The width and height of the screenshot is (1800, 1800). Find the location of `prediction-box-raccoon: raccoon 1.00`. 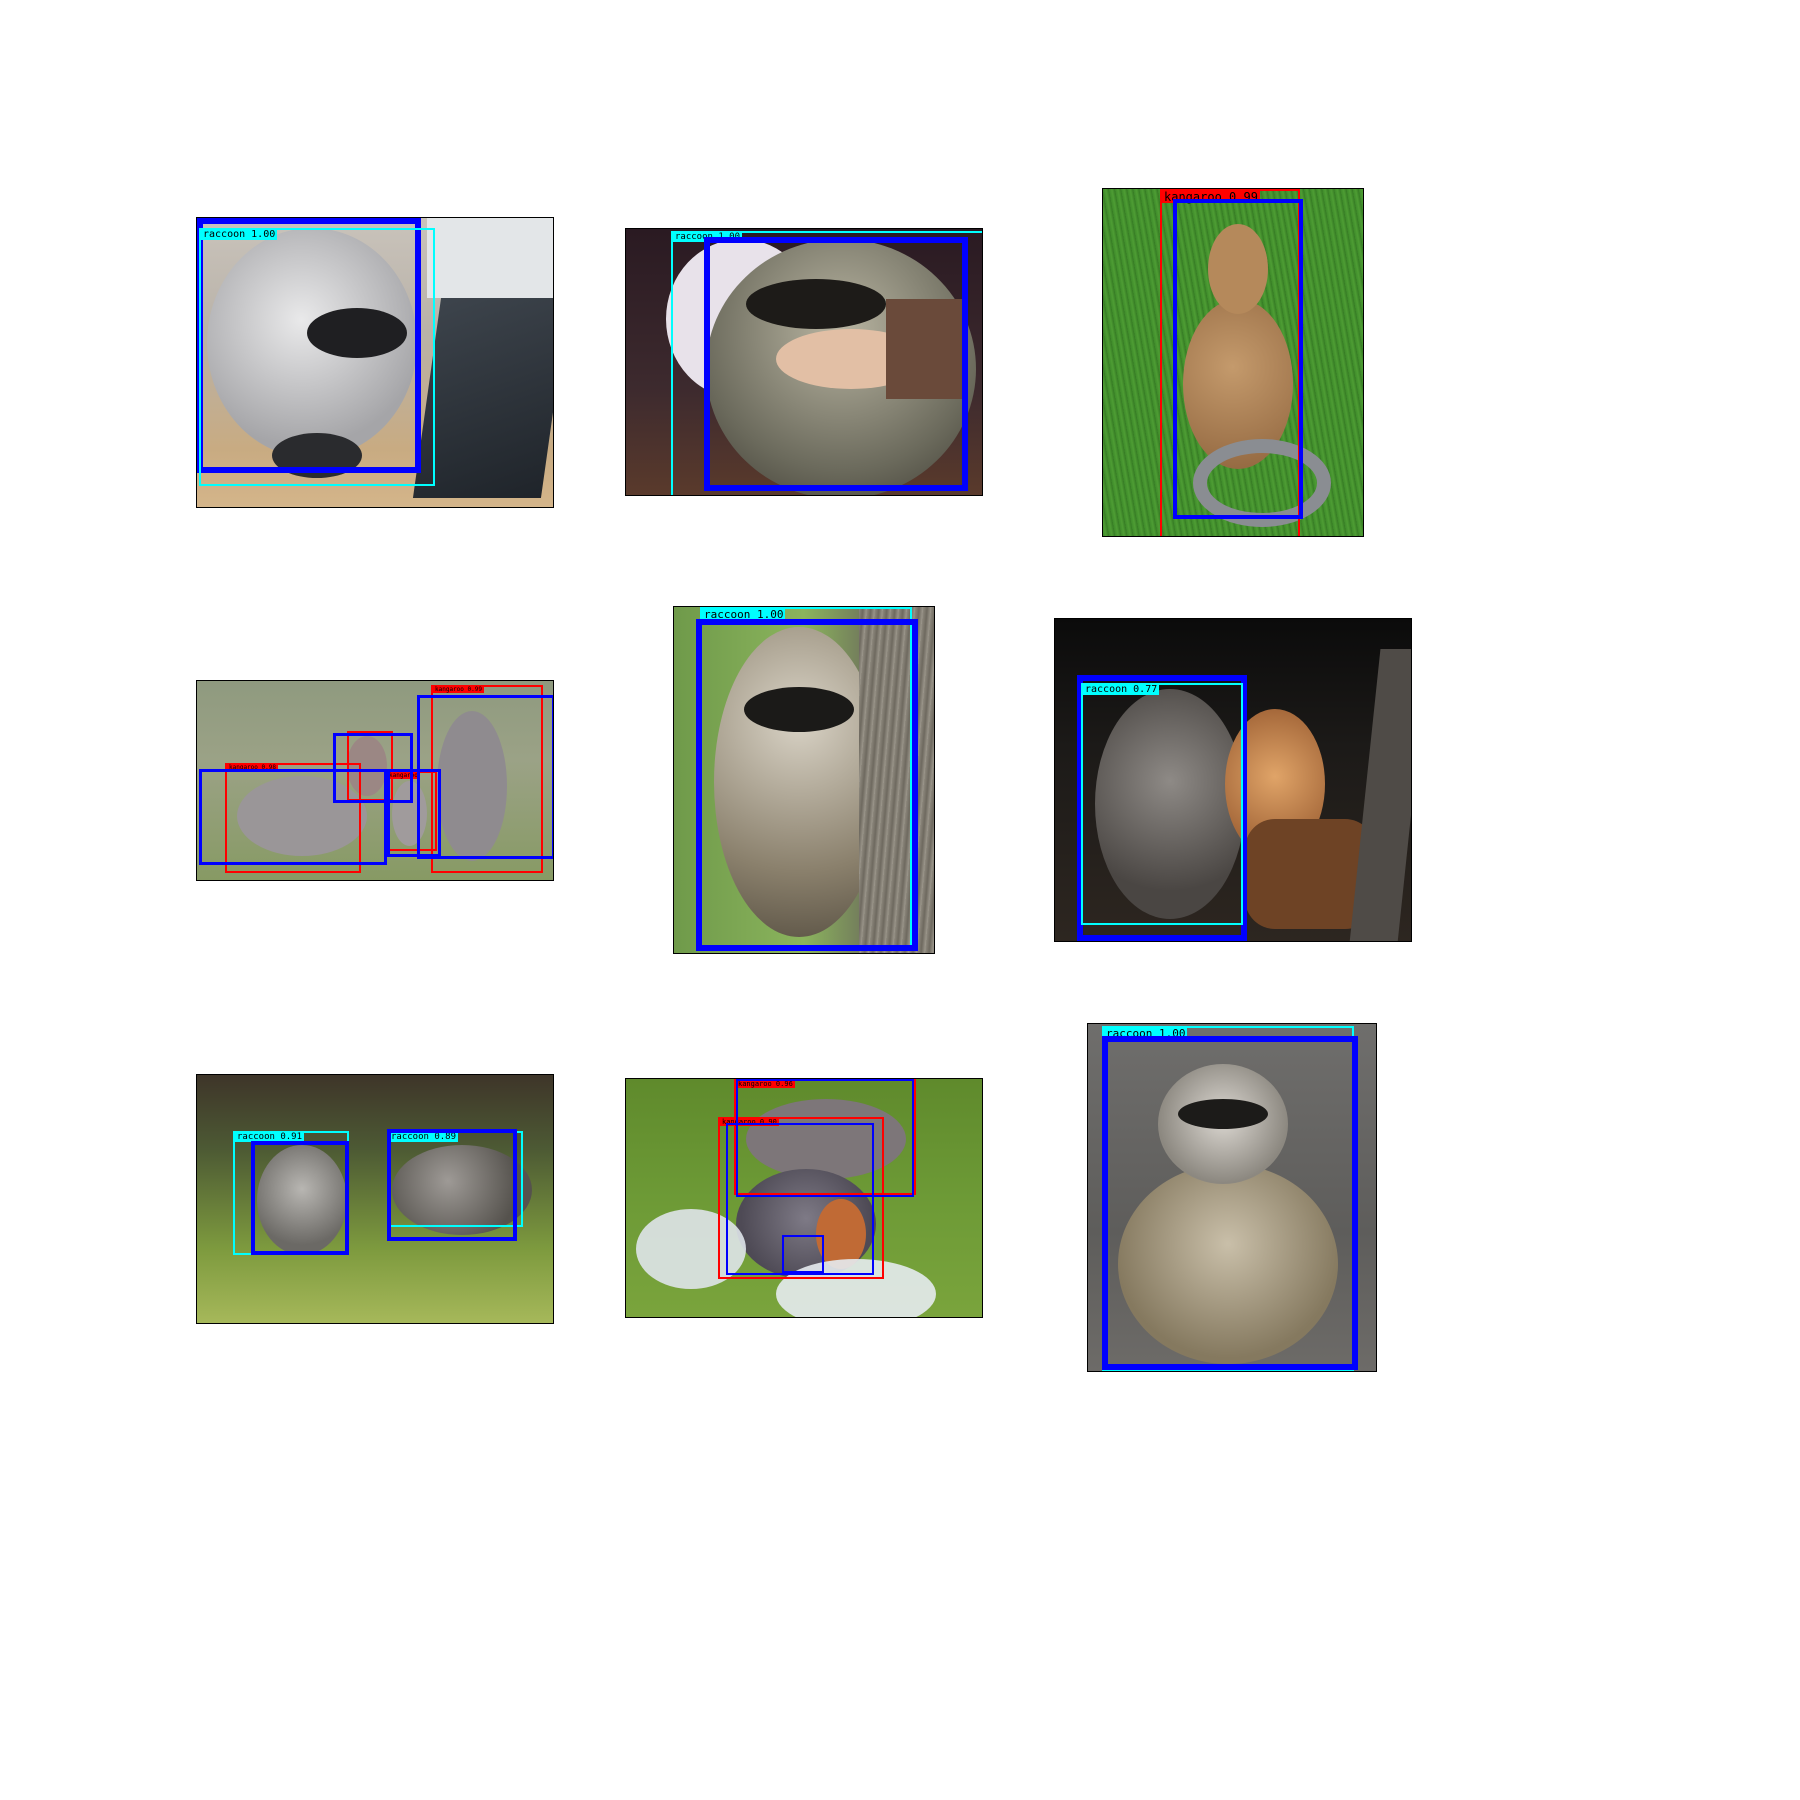

prediction-box-raccoon: raccoon 1.00 is located at coordinates (317, 357).